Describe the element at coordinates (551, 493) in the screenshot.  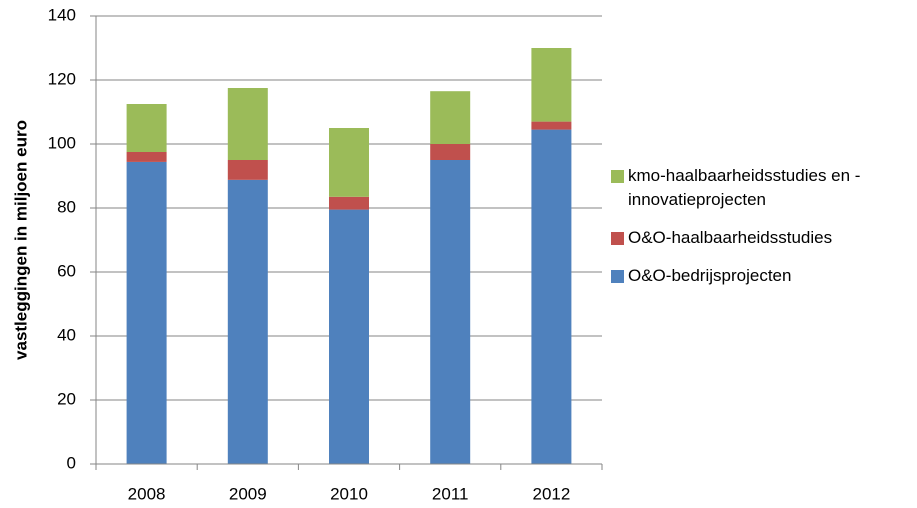
I see `x-tick-label: 2012` at that location.